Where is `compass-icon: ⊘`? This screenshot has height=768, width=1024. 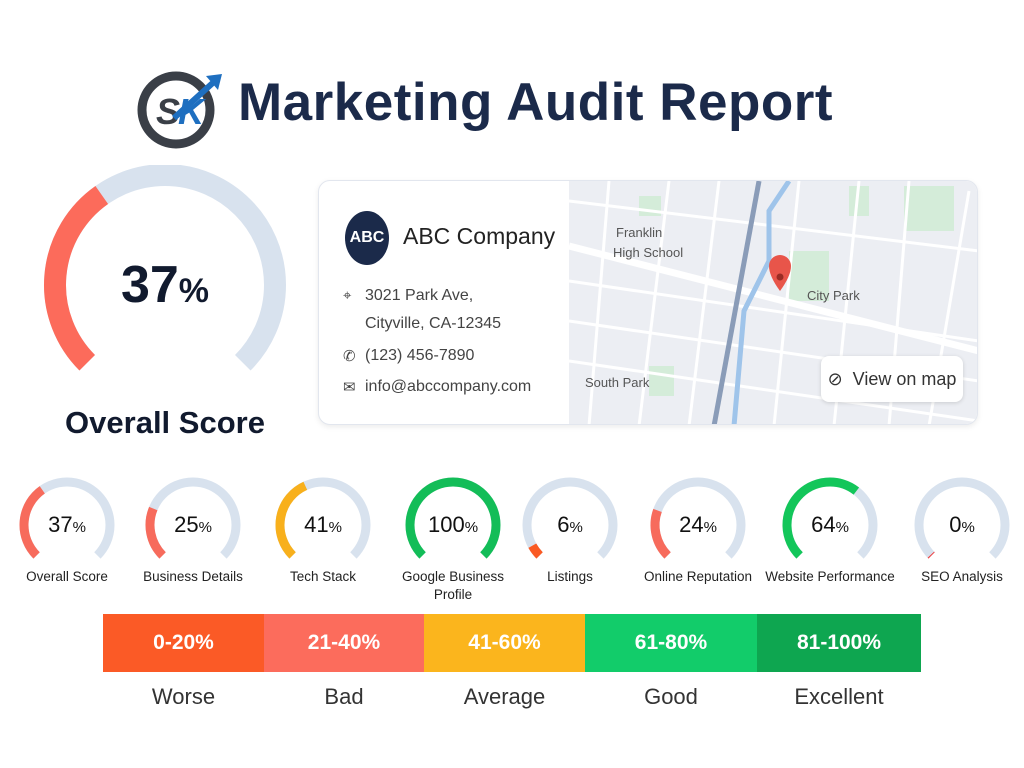 compass-icon: ⊘ is located at coordinates (835, 378).